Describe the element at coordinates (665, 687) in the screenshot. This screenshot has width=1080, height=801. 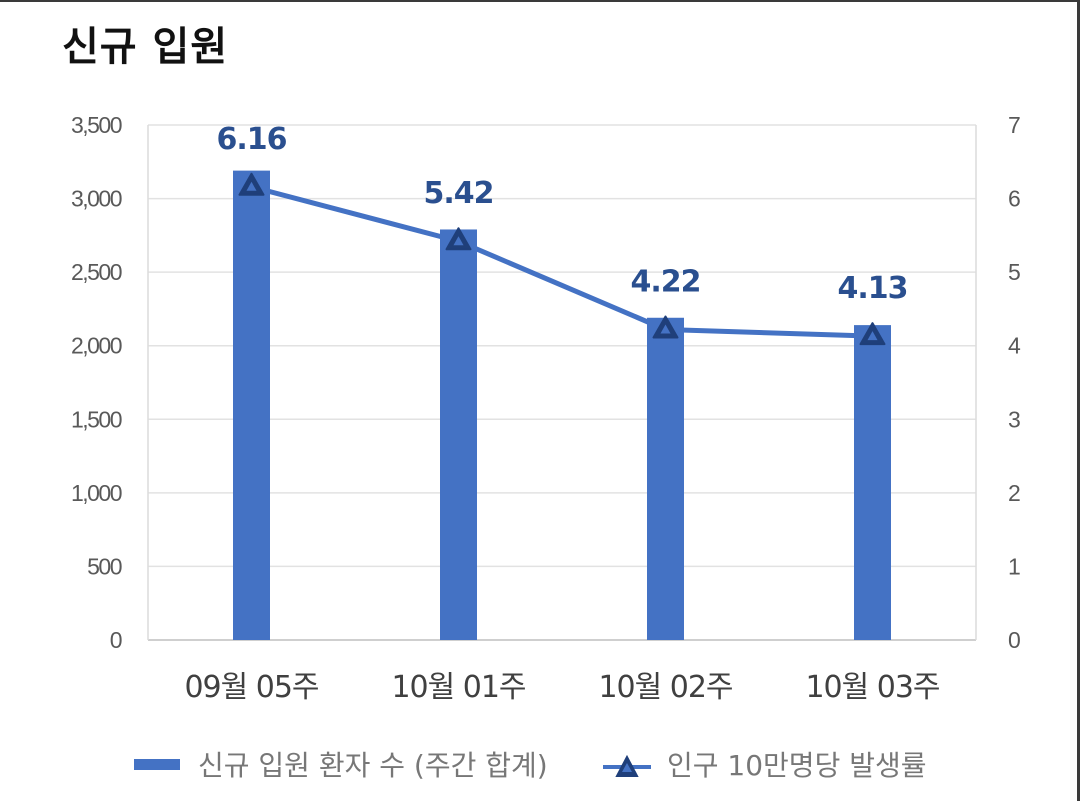
I see `x-tick-label: 10월 02주` at that location.